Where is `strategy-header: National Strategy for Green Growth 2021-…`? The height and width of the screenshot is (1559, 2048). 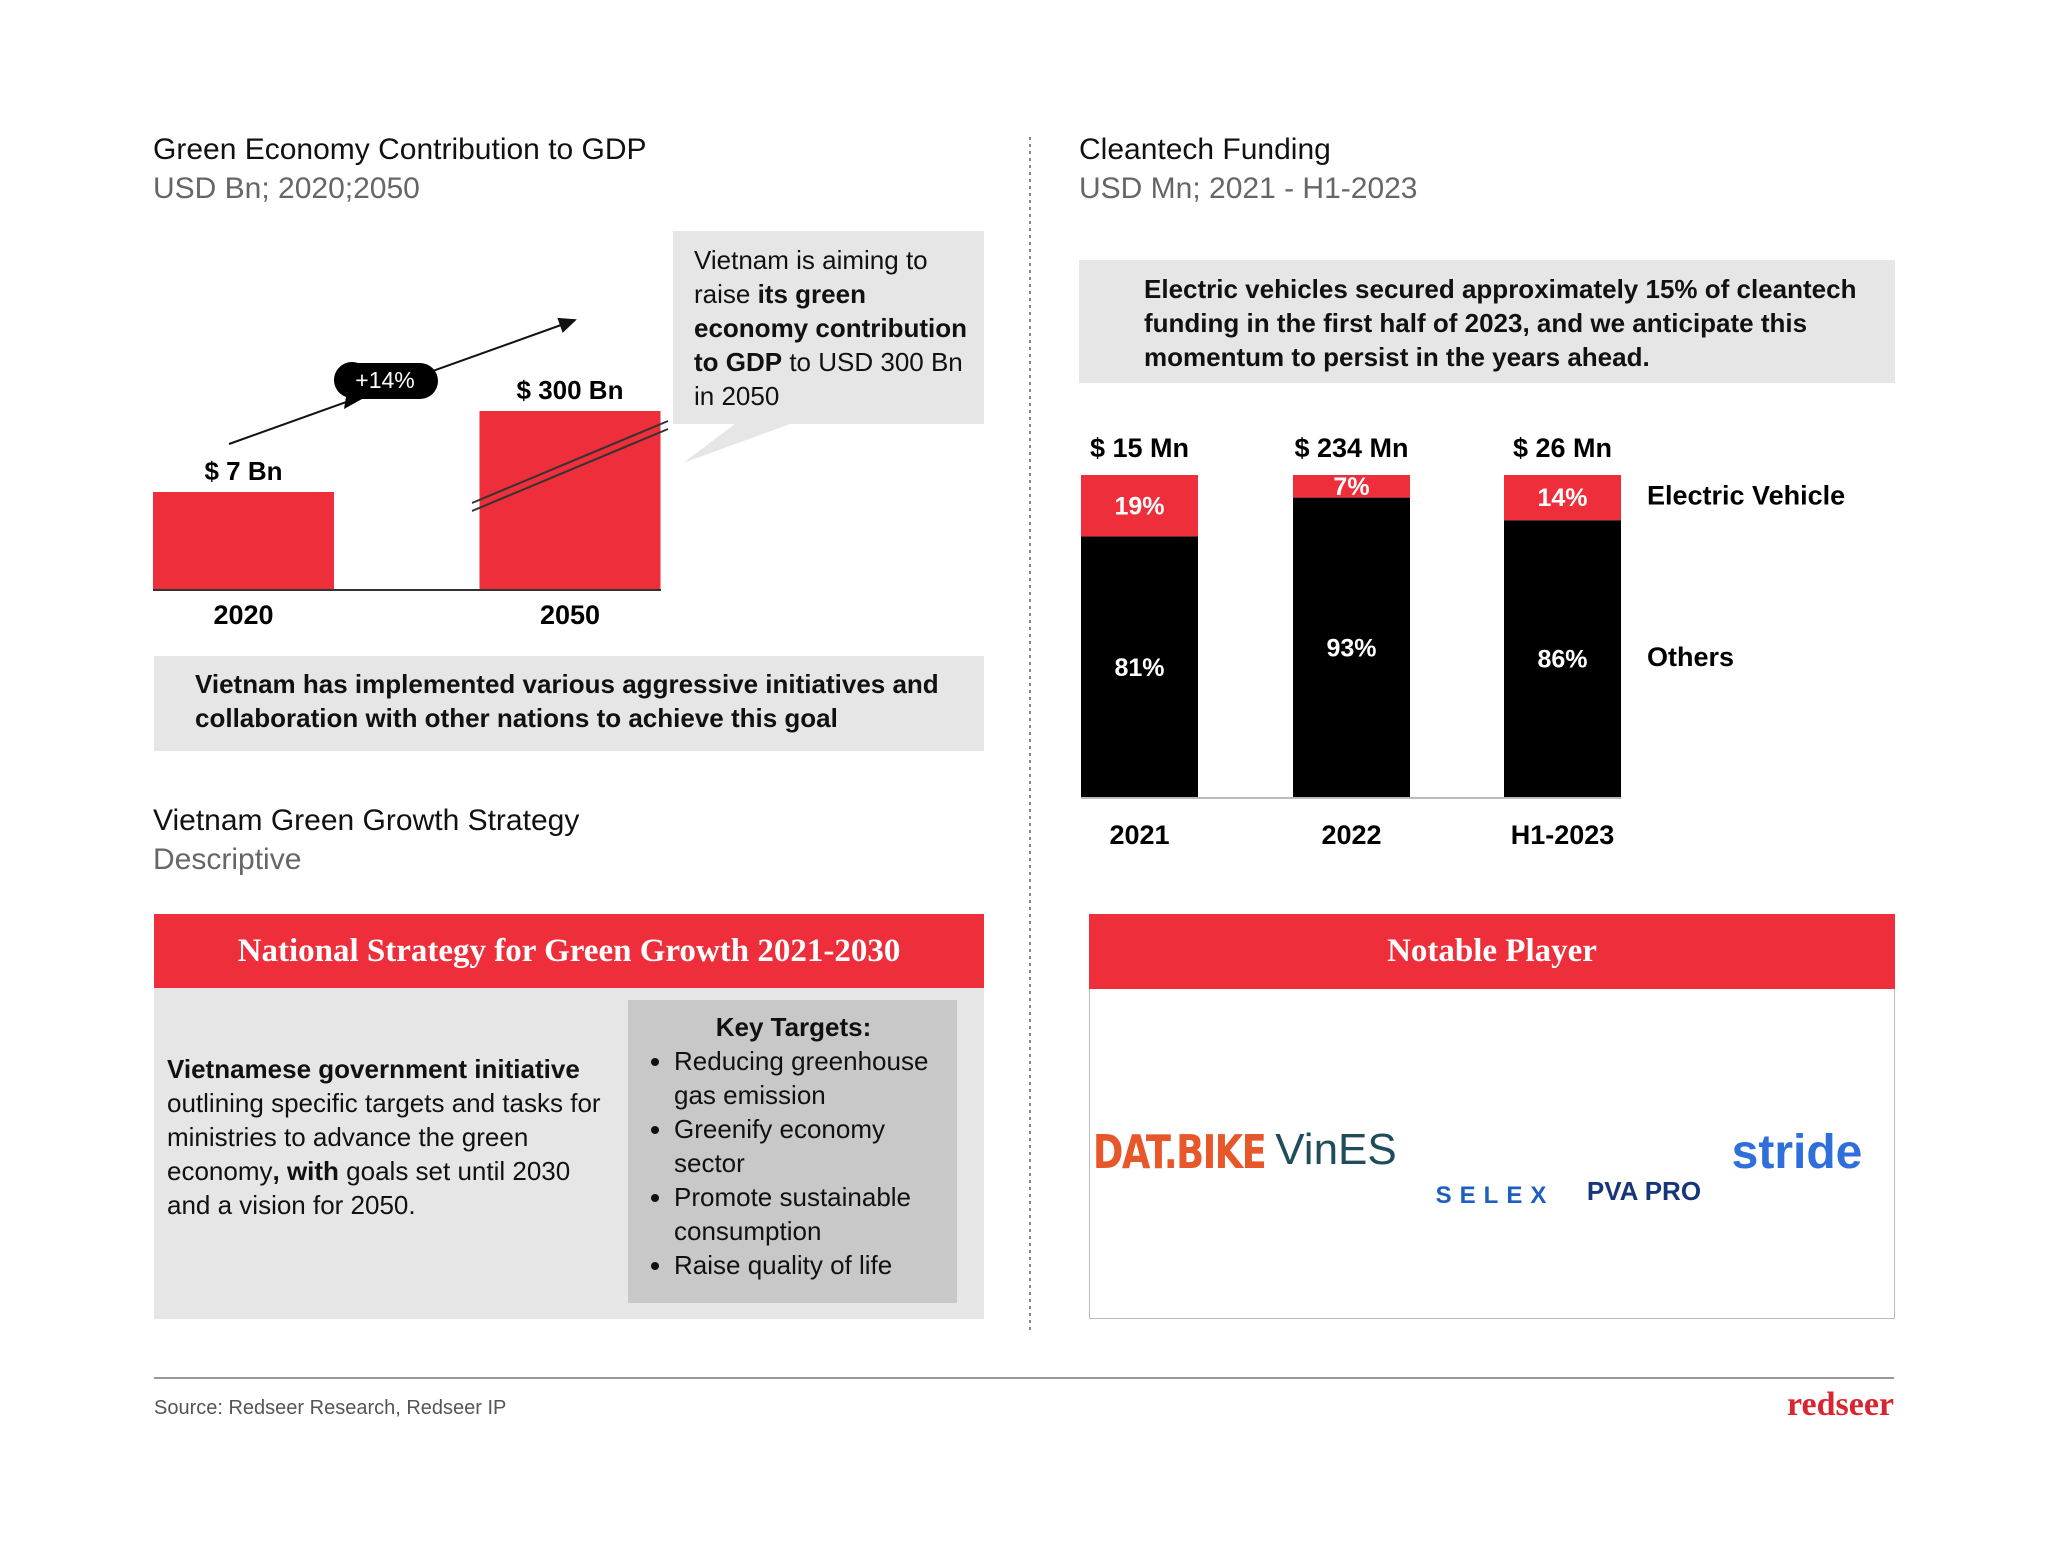
strategy-header: National Strategy for Green Growth 2021-… is located at coordinates (569, 951).